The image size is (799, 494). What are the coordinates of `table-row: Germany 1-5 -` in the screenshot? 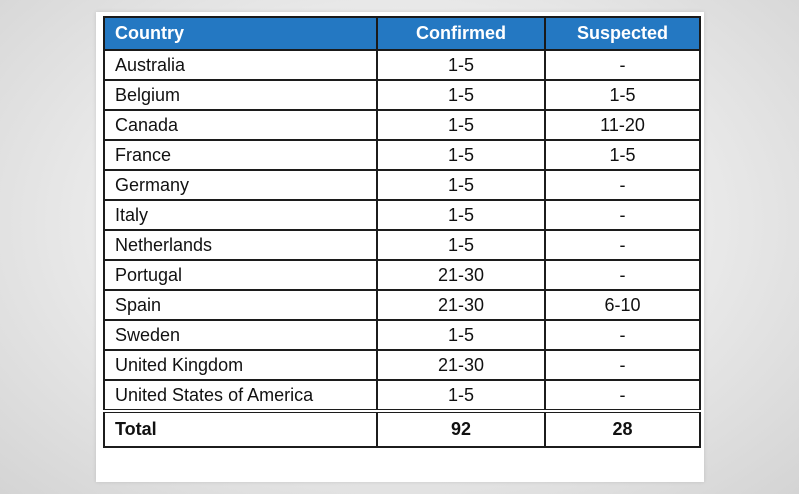 It's located at (402, 185).